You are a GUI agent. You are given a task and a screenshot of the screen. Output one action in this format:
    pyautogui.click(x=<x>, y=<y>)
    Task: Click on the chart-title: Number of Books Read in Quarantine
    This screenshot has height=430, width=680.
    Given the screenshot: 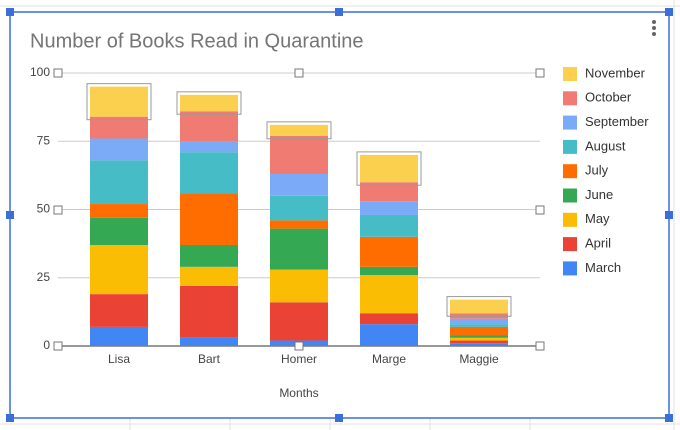 What is the action you would take?
    pyautogui.click(x=197, y=41)
    